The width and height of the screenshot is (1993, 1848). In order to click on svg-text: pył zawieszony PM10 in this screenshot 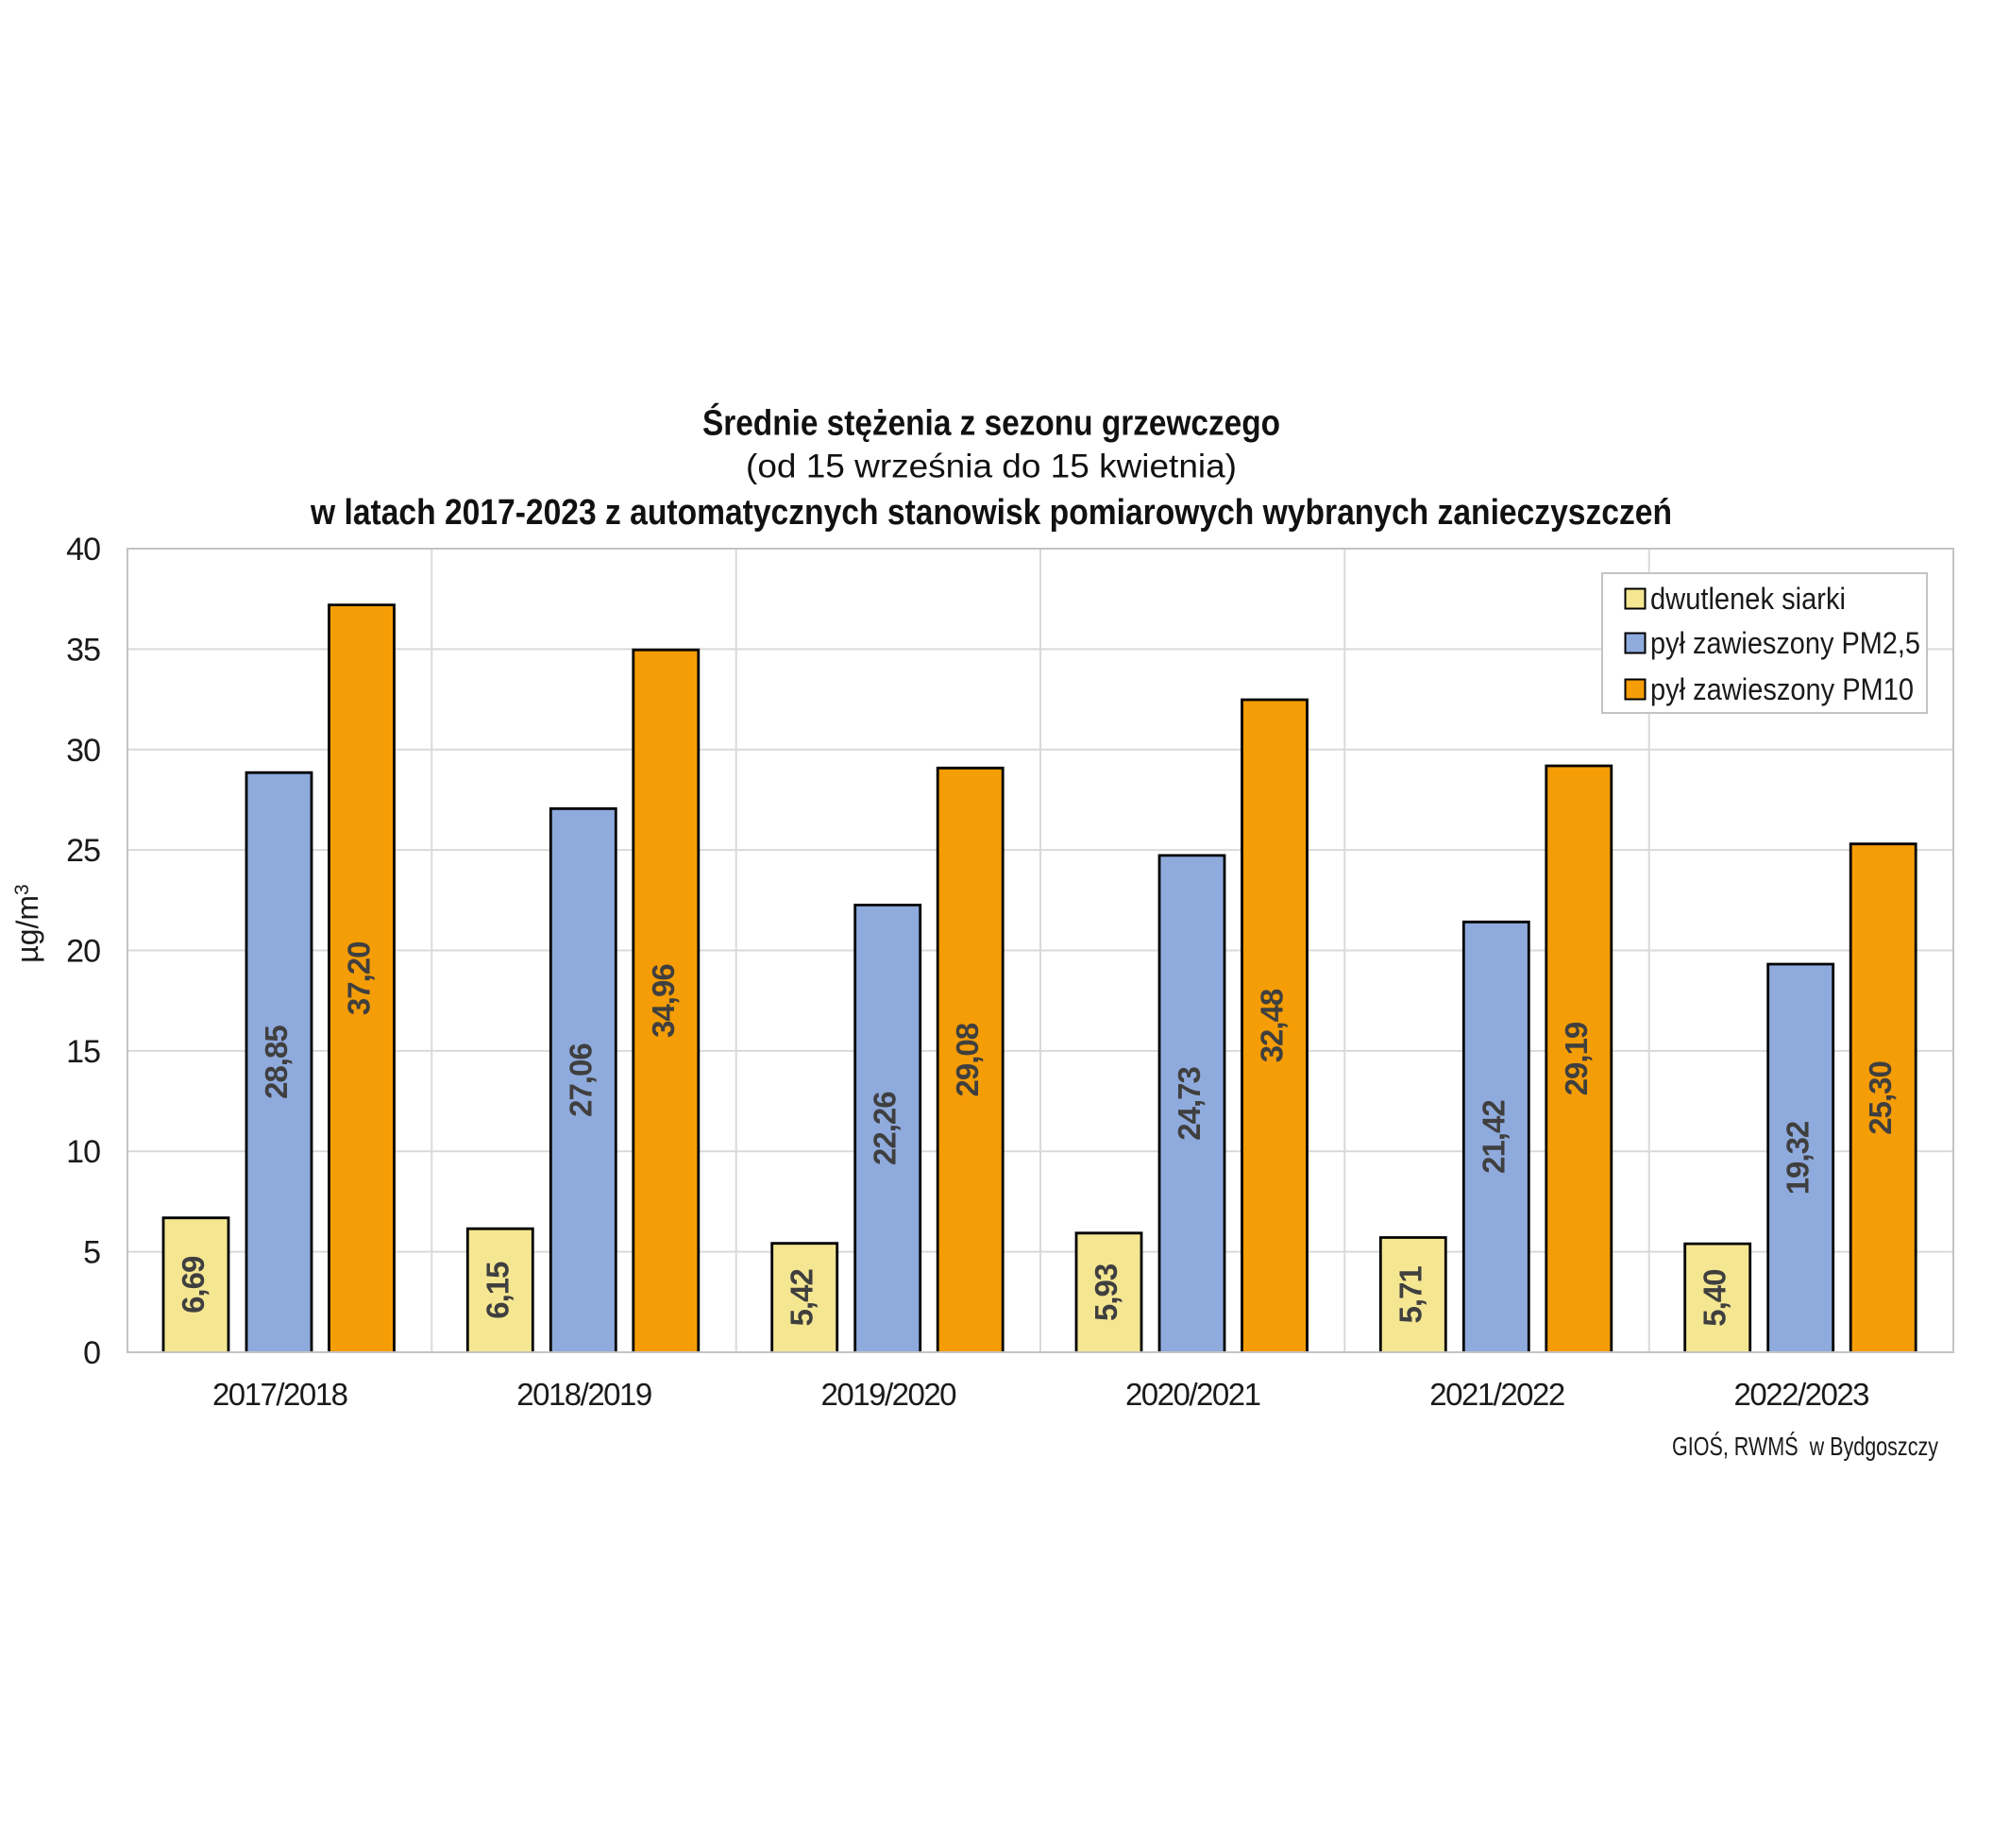, I will do `click(1782, 689)`.